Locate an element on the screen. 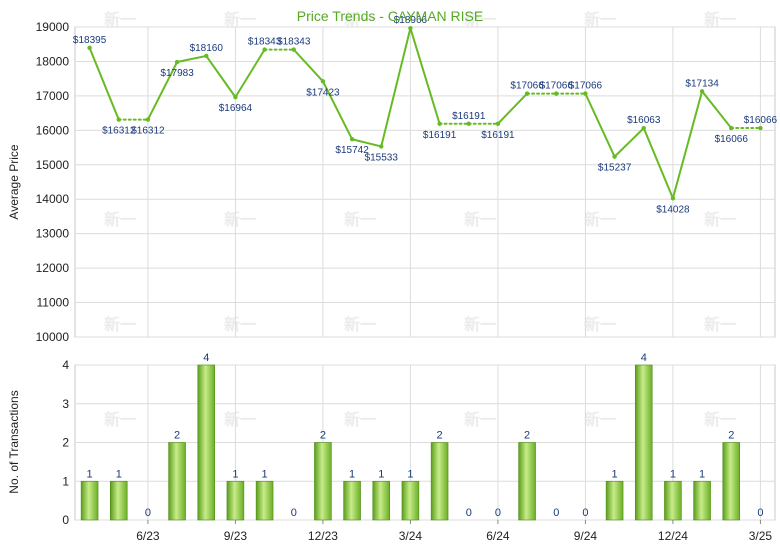 Image resolution: width=780 pixels, height=550 pixels. price-axis-title: Average Price is located at coordinates (14, 181).